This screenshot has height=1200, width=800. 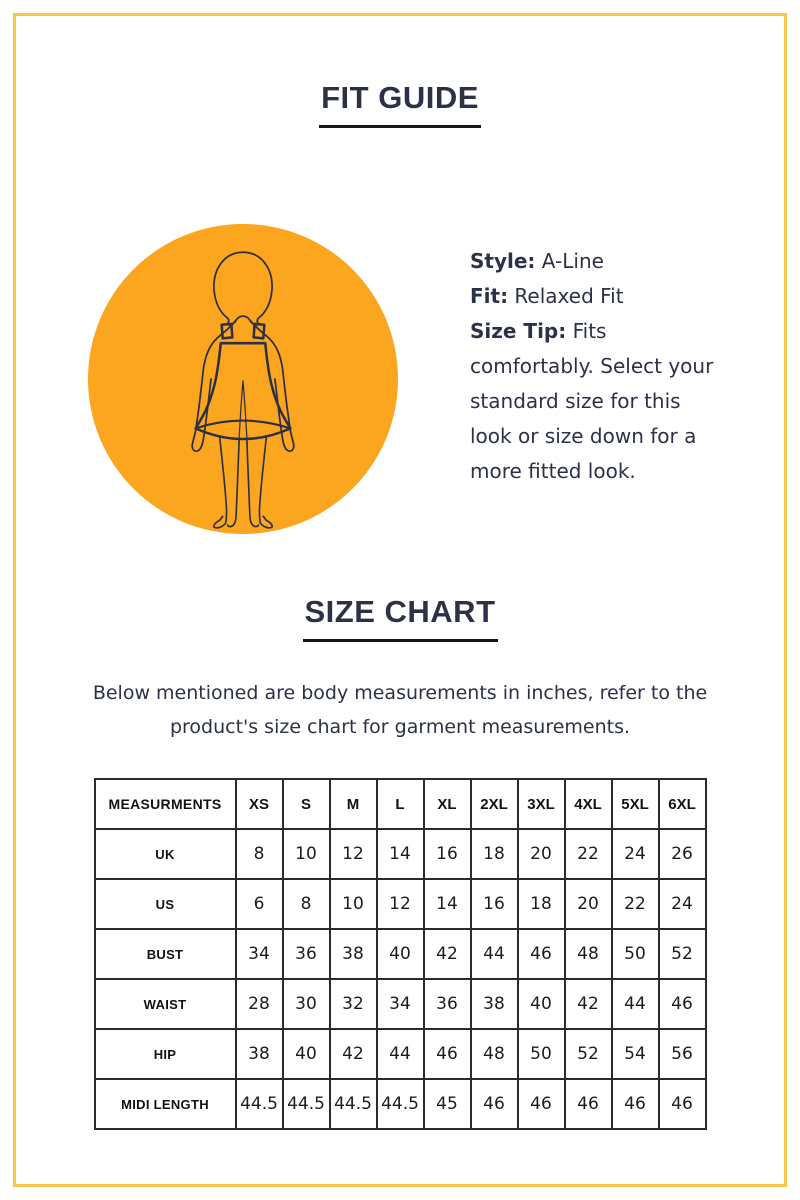 What do you see at coordinates (503, 261) in the screenshot?
I see `style-label: Style:` at bounding box center [503, 261].